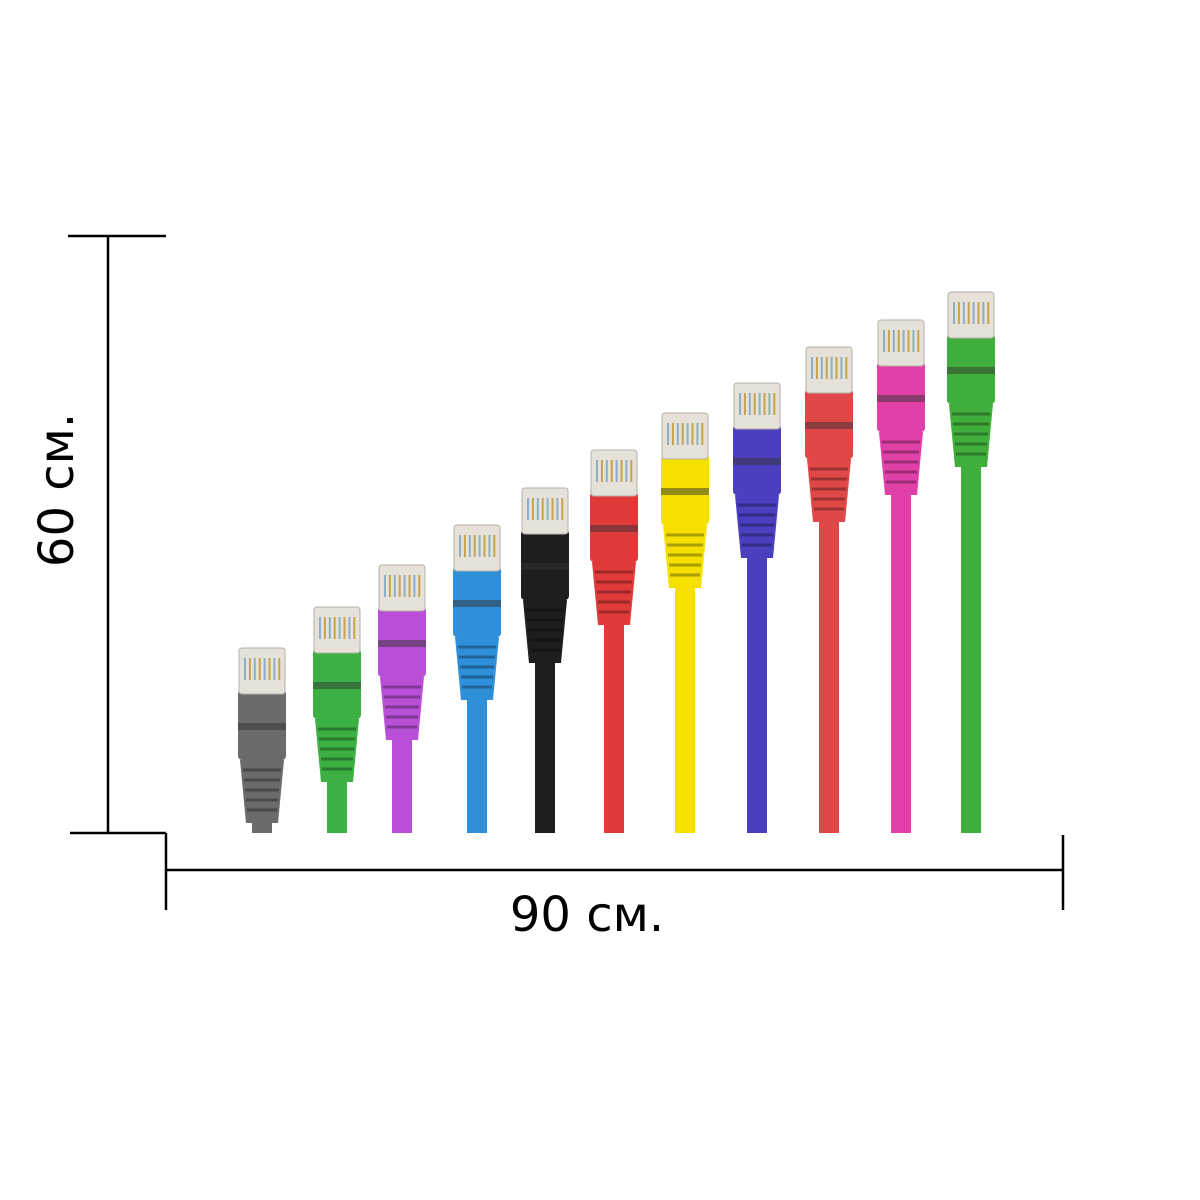 The image size is (1200, 1200). Describe the element at coordinates (587, 915) in the screenshot. I see `width-label: 90 см.` at that location.